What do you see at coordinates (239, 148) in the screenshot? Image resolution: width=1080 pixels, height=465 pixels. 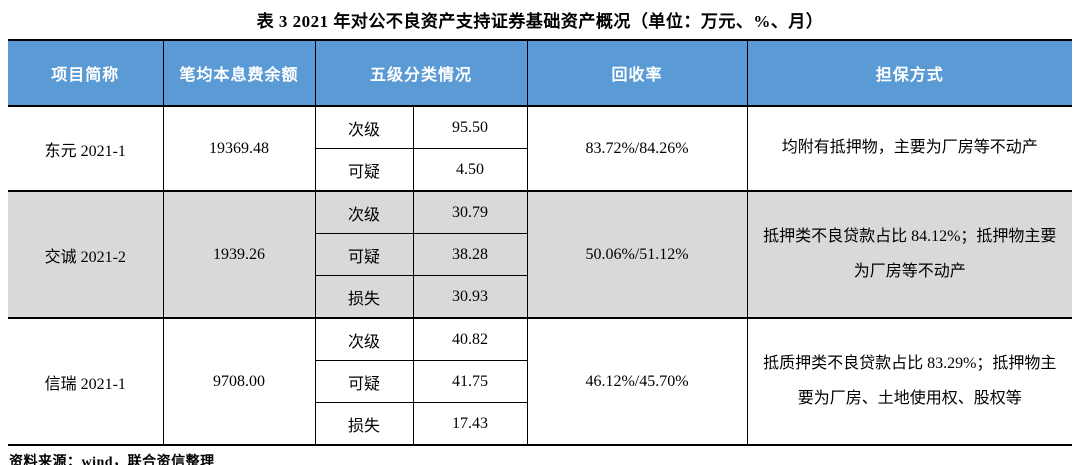 I see `avg-balance: 19369.48` at bounding box center [239, 148].